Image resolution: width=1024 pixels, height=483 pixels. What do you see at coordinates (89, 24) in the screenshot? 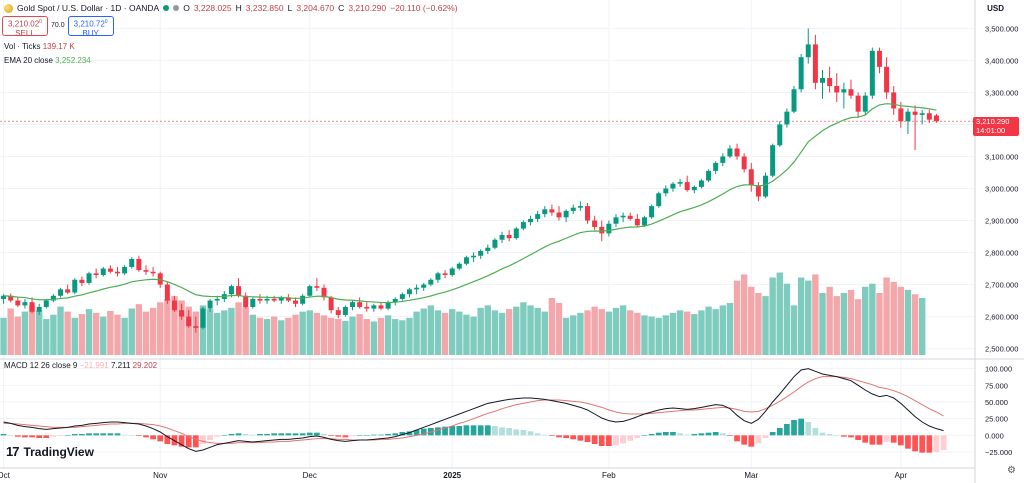
I see `buy-price: 3,210.72` at bounding box center [89, 24].